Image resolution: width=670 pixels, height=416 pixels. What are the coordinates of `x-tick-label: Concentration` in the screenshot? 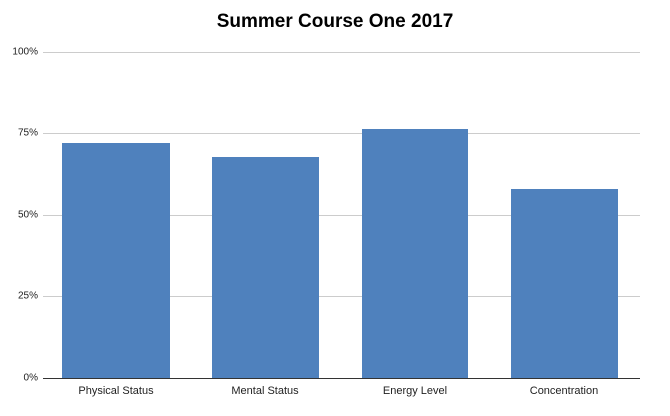 It's located at (564, 391).